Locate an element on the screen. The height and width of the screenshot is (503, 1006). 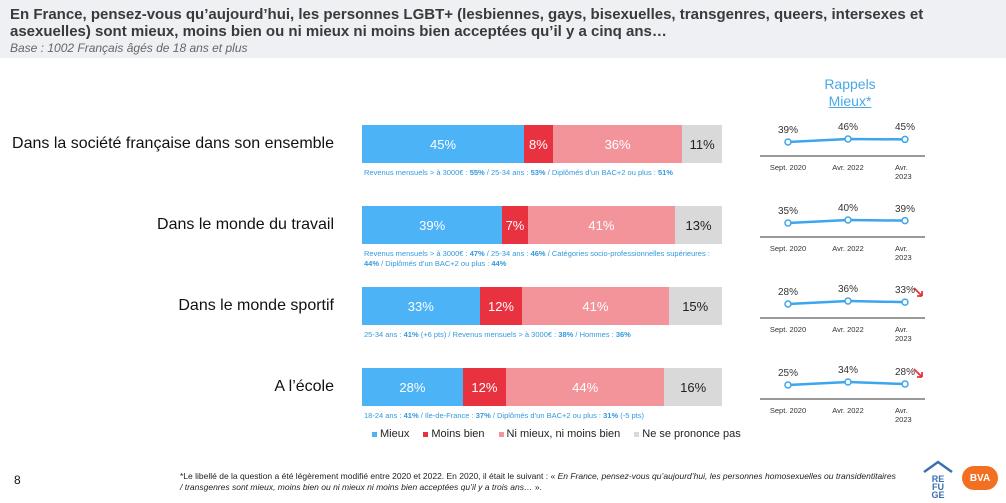
trend-value-label: 33% is located at coordinates (905, 291).